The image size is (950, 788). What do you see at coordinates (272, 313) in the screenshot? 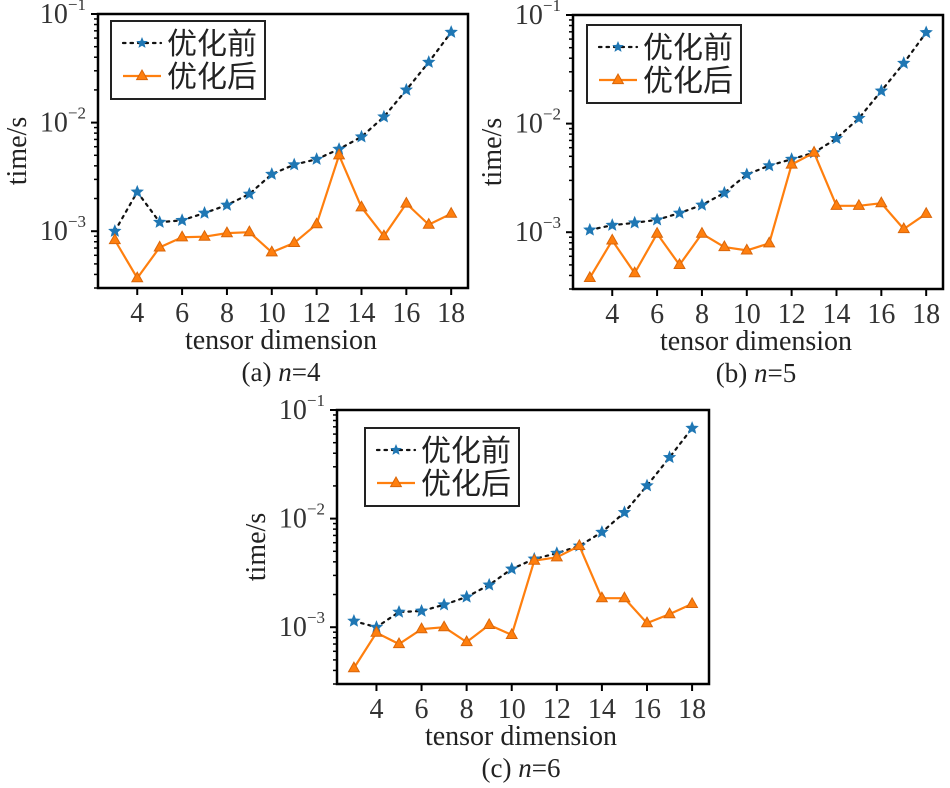
I see `x-tick-label: 10` at bounding box center [272, 313].